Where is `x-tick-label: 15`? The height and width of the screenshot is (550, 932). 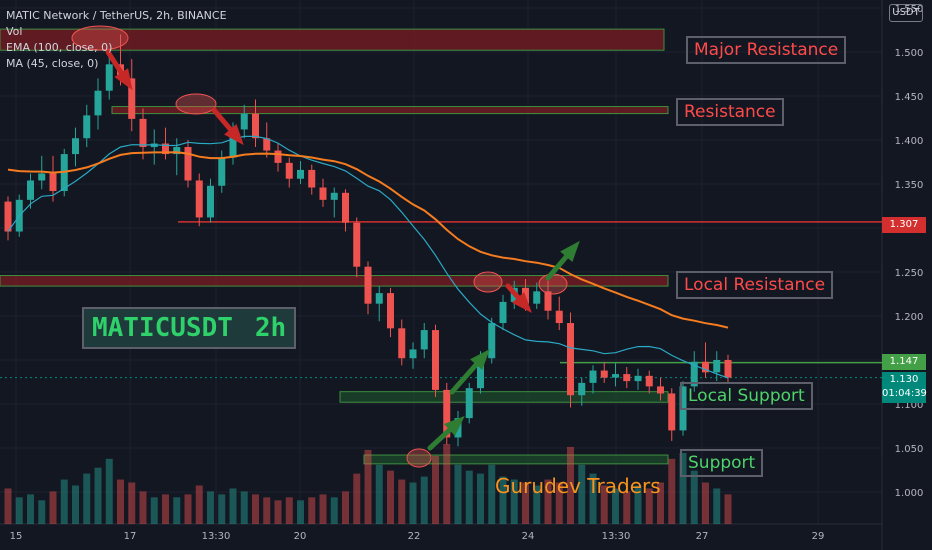 x-tick-label: 15 is located at coordinates (16, 536).